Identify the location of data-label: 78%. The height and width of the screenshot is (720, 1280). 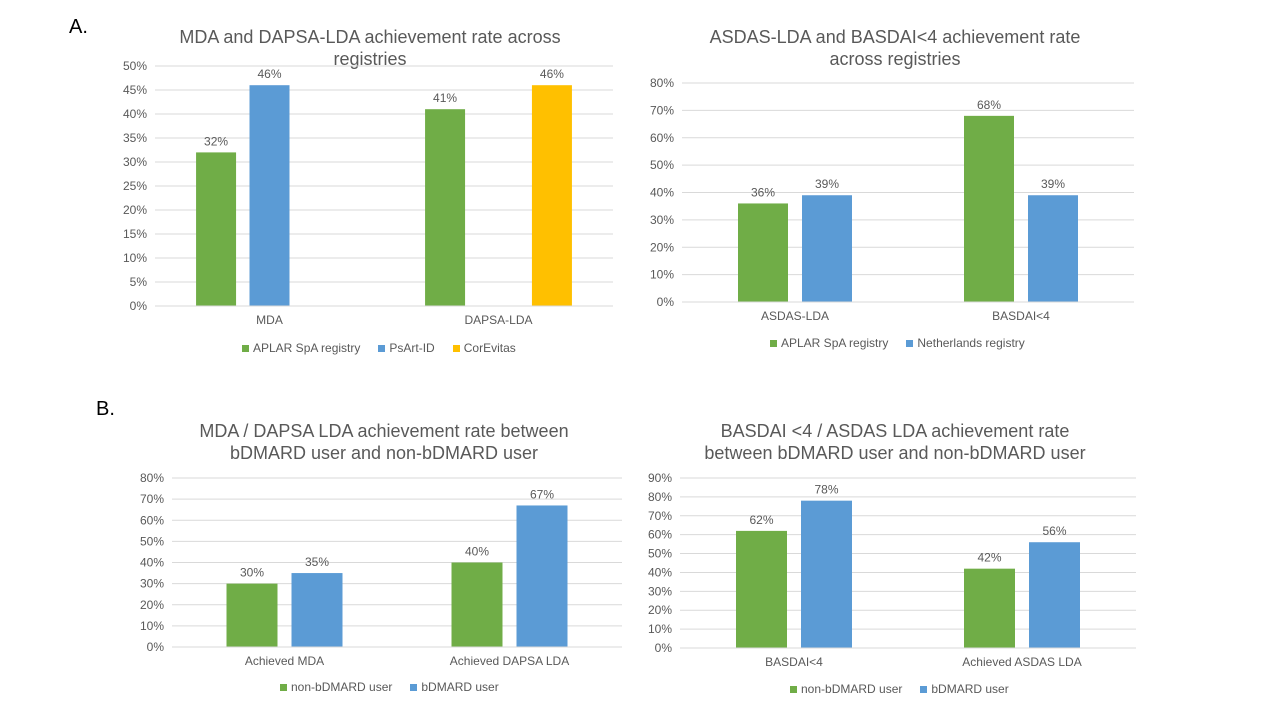
(826, 490).